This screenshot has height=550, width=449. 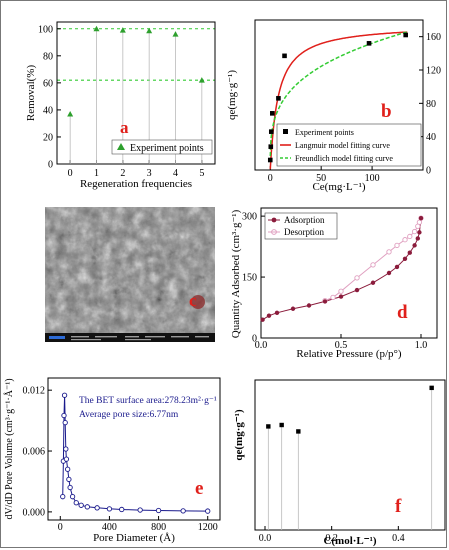 I want to click on chart-a-ylabel: Removal(%), so click(x=31, y=93).